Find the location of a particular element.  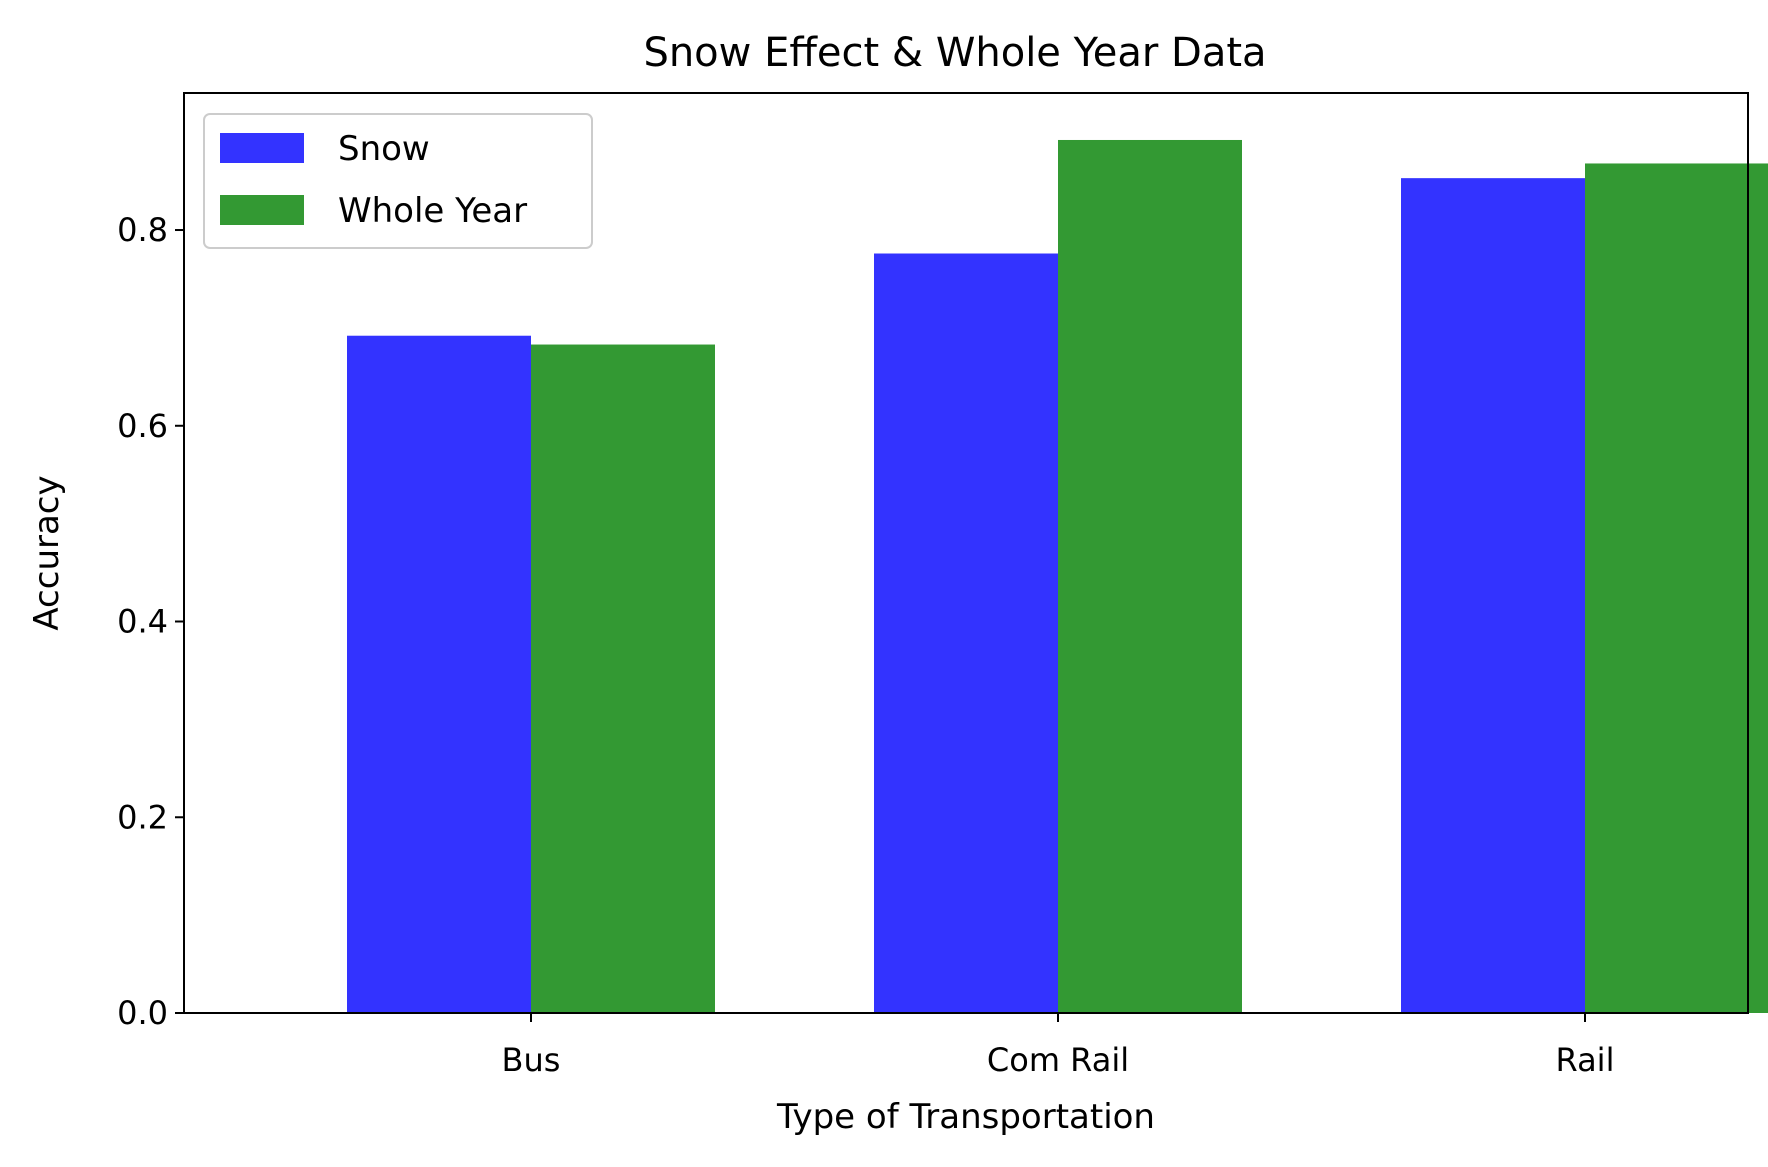

legend-label: Snow is located at coordinates (384, 149).